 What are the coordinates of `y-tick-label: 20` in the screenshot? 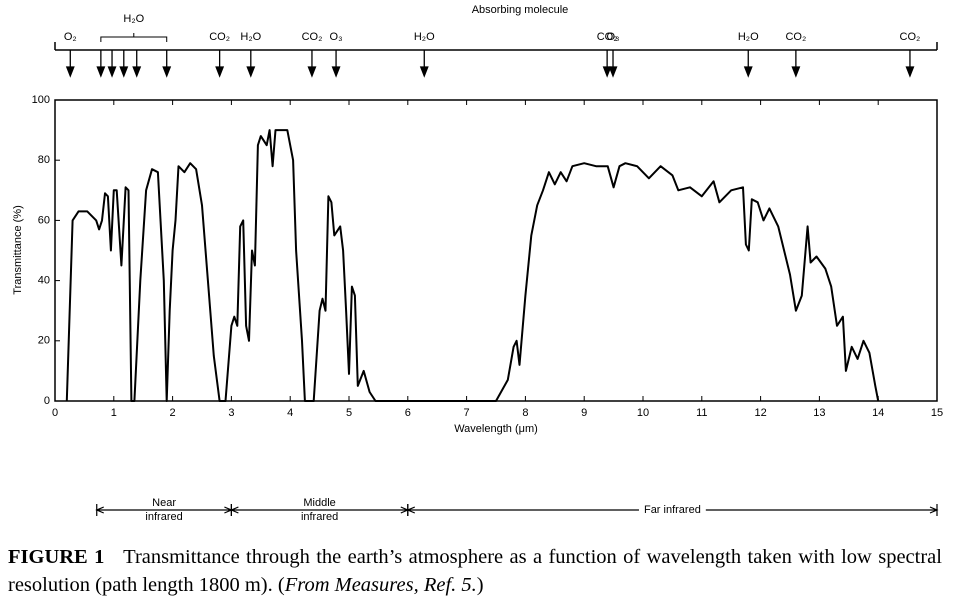 It's located at (44, 341).